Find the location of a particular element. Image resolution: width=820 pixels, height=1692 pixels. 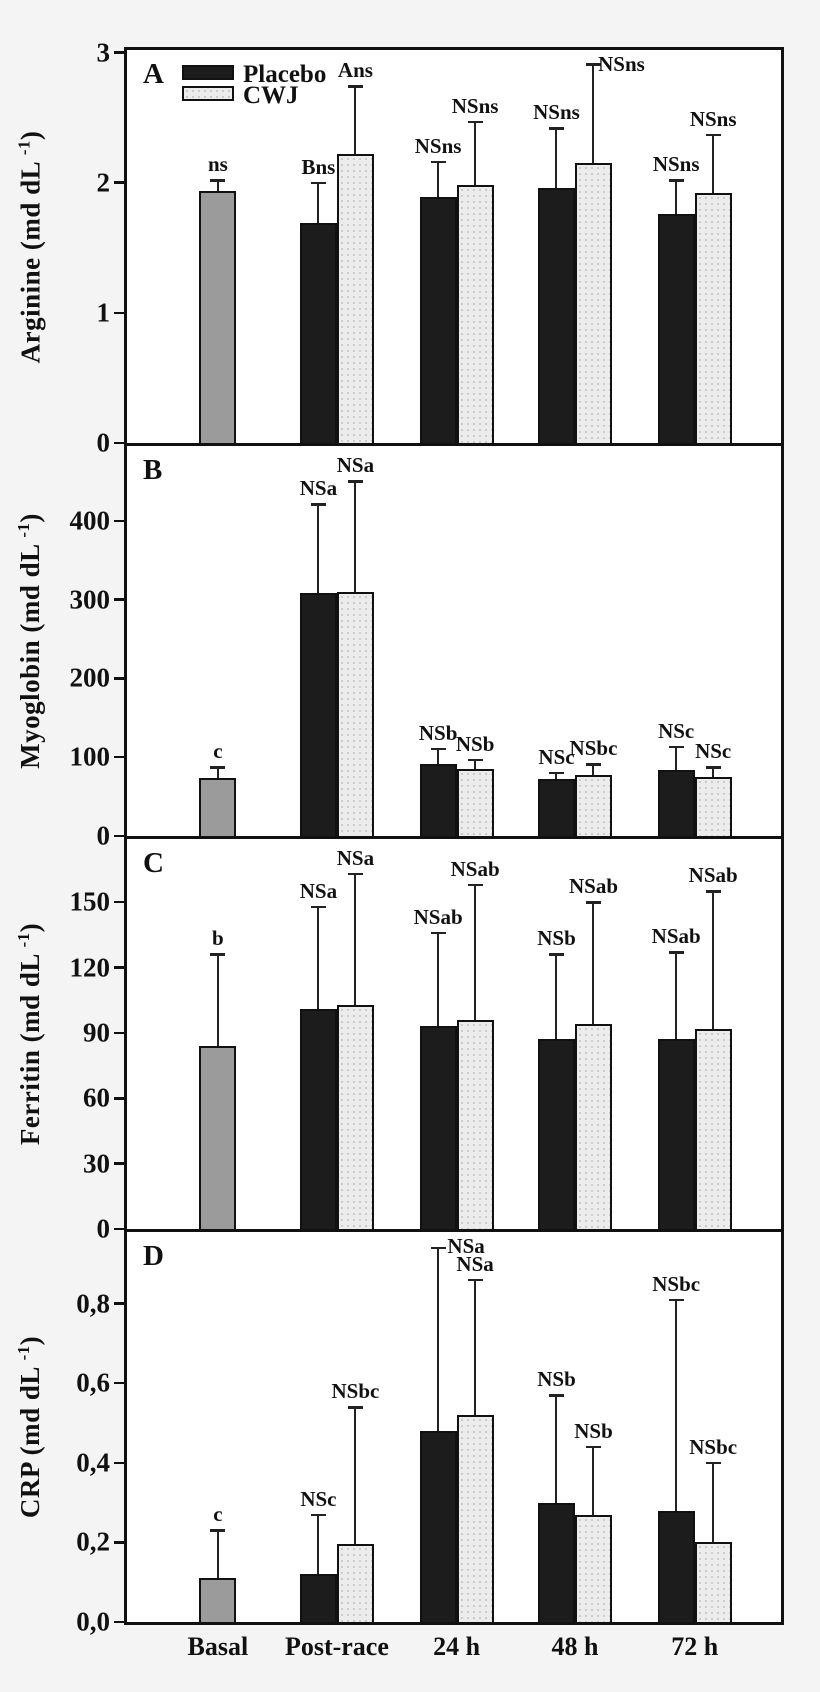

sig-label-C-24 h-Placebo: NSab is located at coordinates (438, 916).